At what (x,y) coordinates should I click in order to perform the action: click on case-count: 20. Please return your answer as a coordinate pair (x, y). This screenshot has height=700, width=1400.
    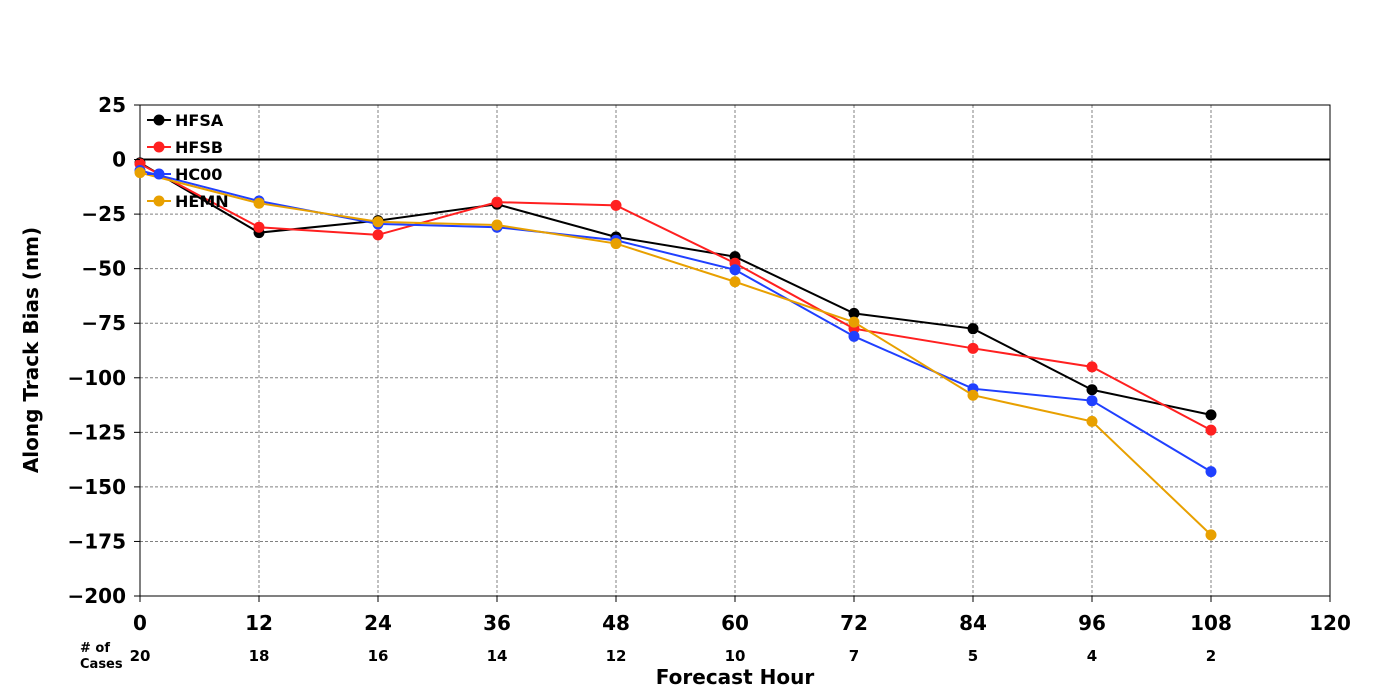
    Looking at the image, I should click on (140, 656).